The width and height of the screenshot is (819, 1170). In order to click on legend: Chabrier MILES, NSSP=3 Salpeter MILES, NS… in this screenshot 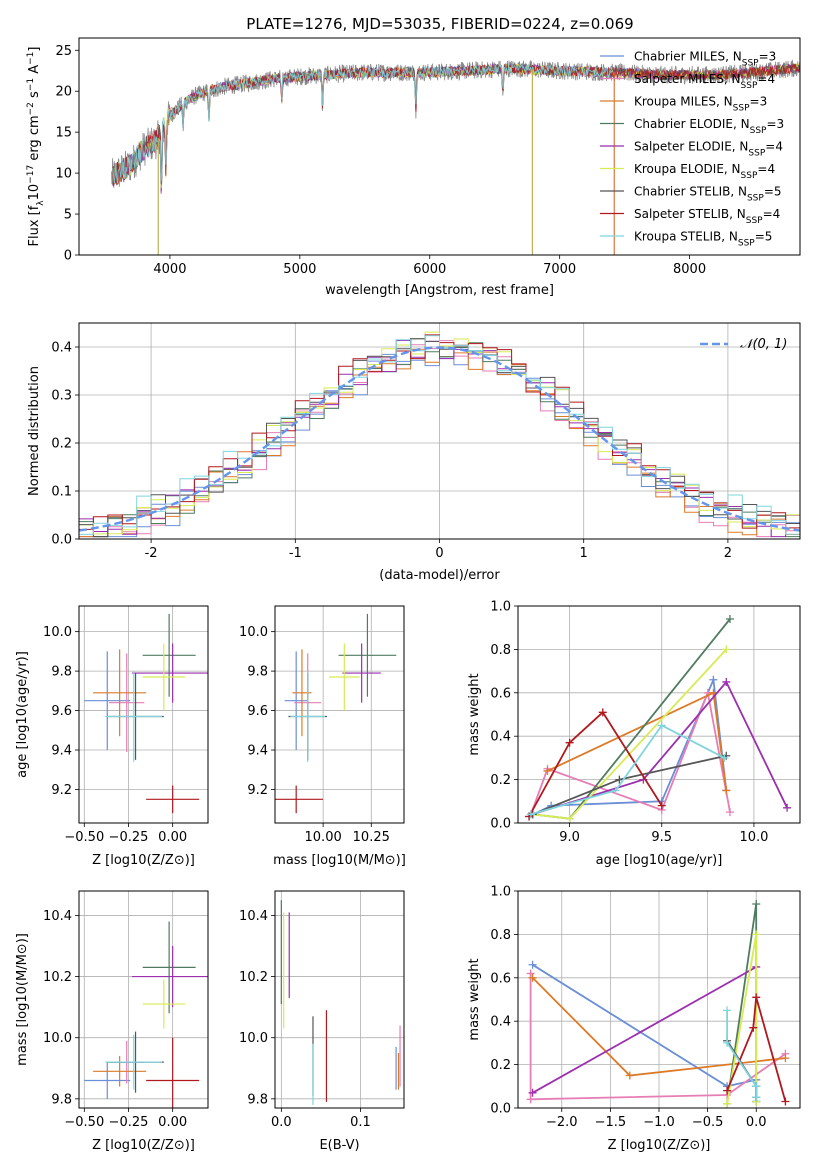, I will do `click(692, 149)`.